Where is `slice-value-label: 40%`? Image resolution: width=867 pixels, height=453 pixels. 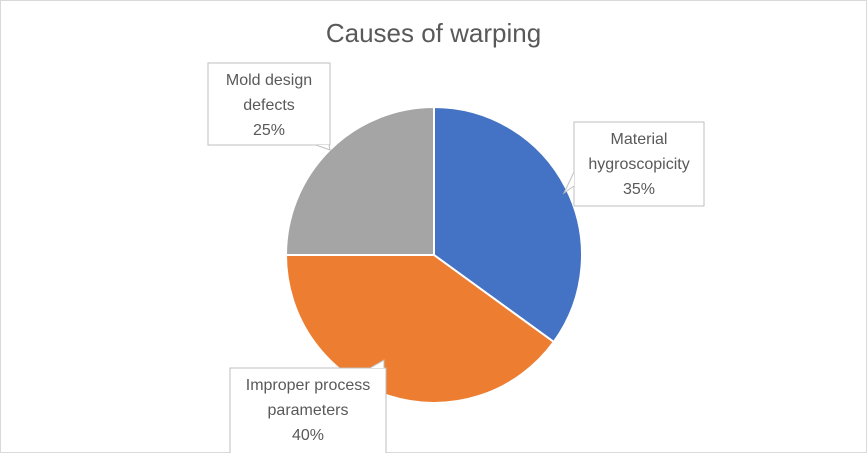
slice-value-label: 40% is located at coordinates (308, 435).